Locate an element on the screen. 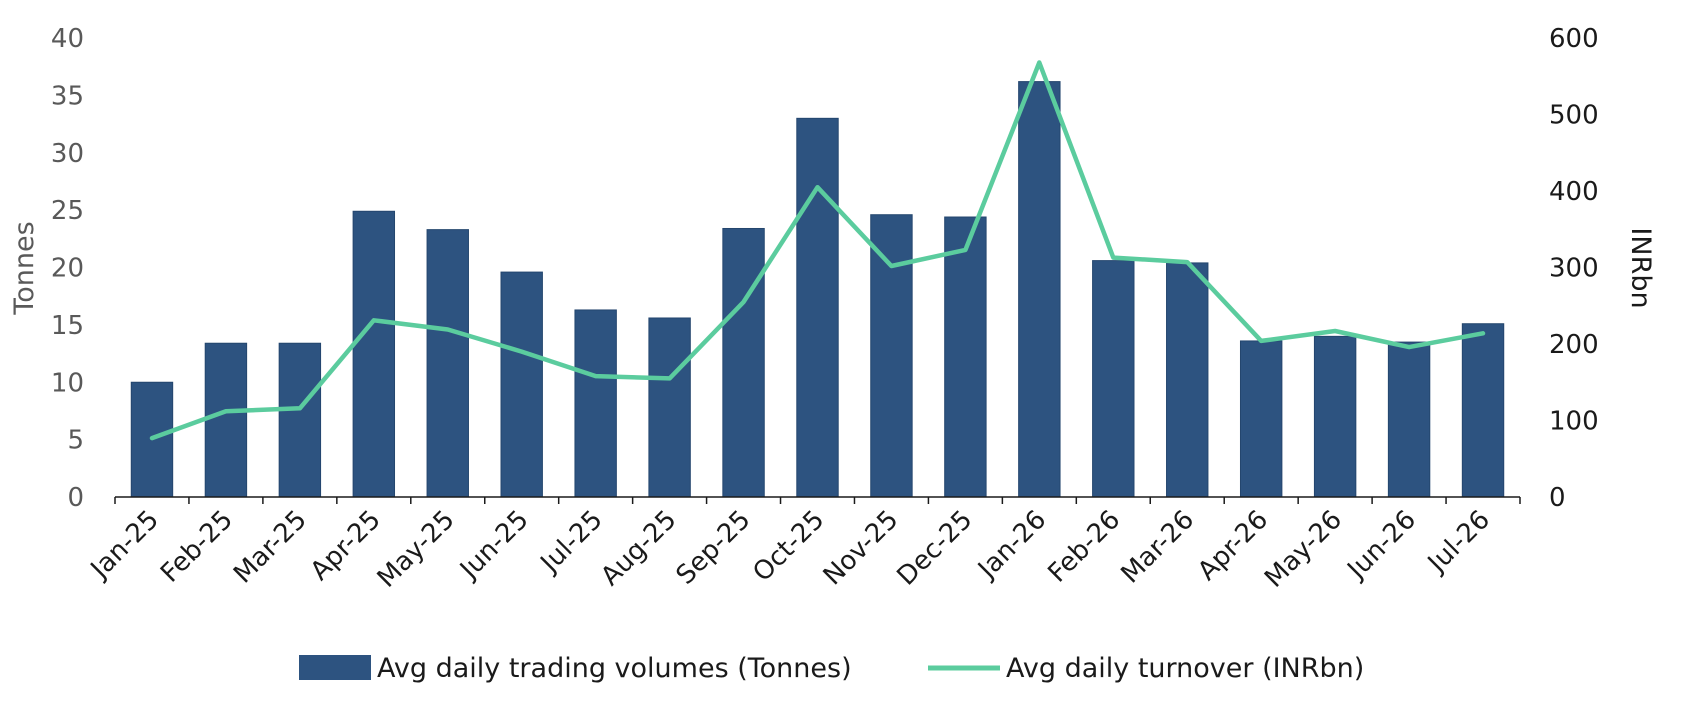 The height and width of the screenshot is (728, 1684). x-tick-label: Feb-26 is located at coordinates (1084, 547).